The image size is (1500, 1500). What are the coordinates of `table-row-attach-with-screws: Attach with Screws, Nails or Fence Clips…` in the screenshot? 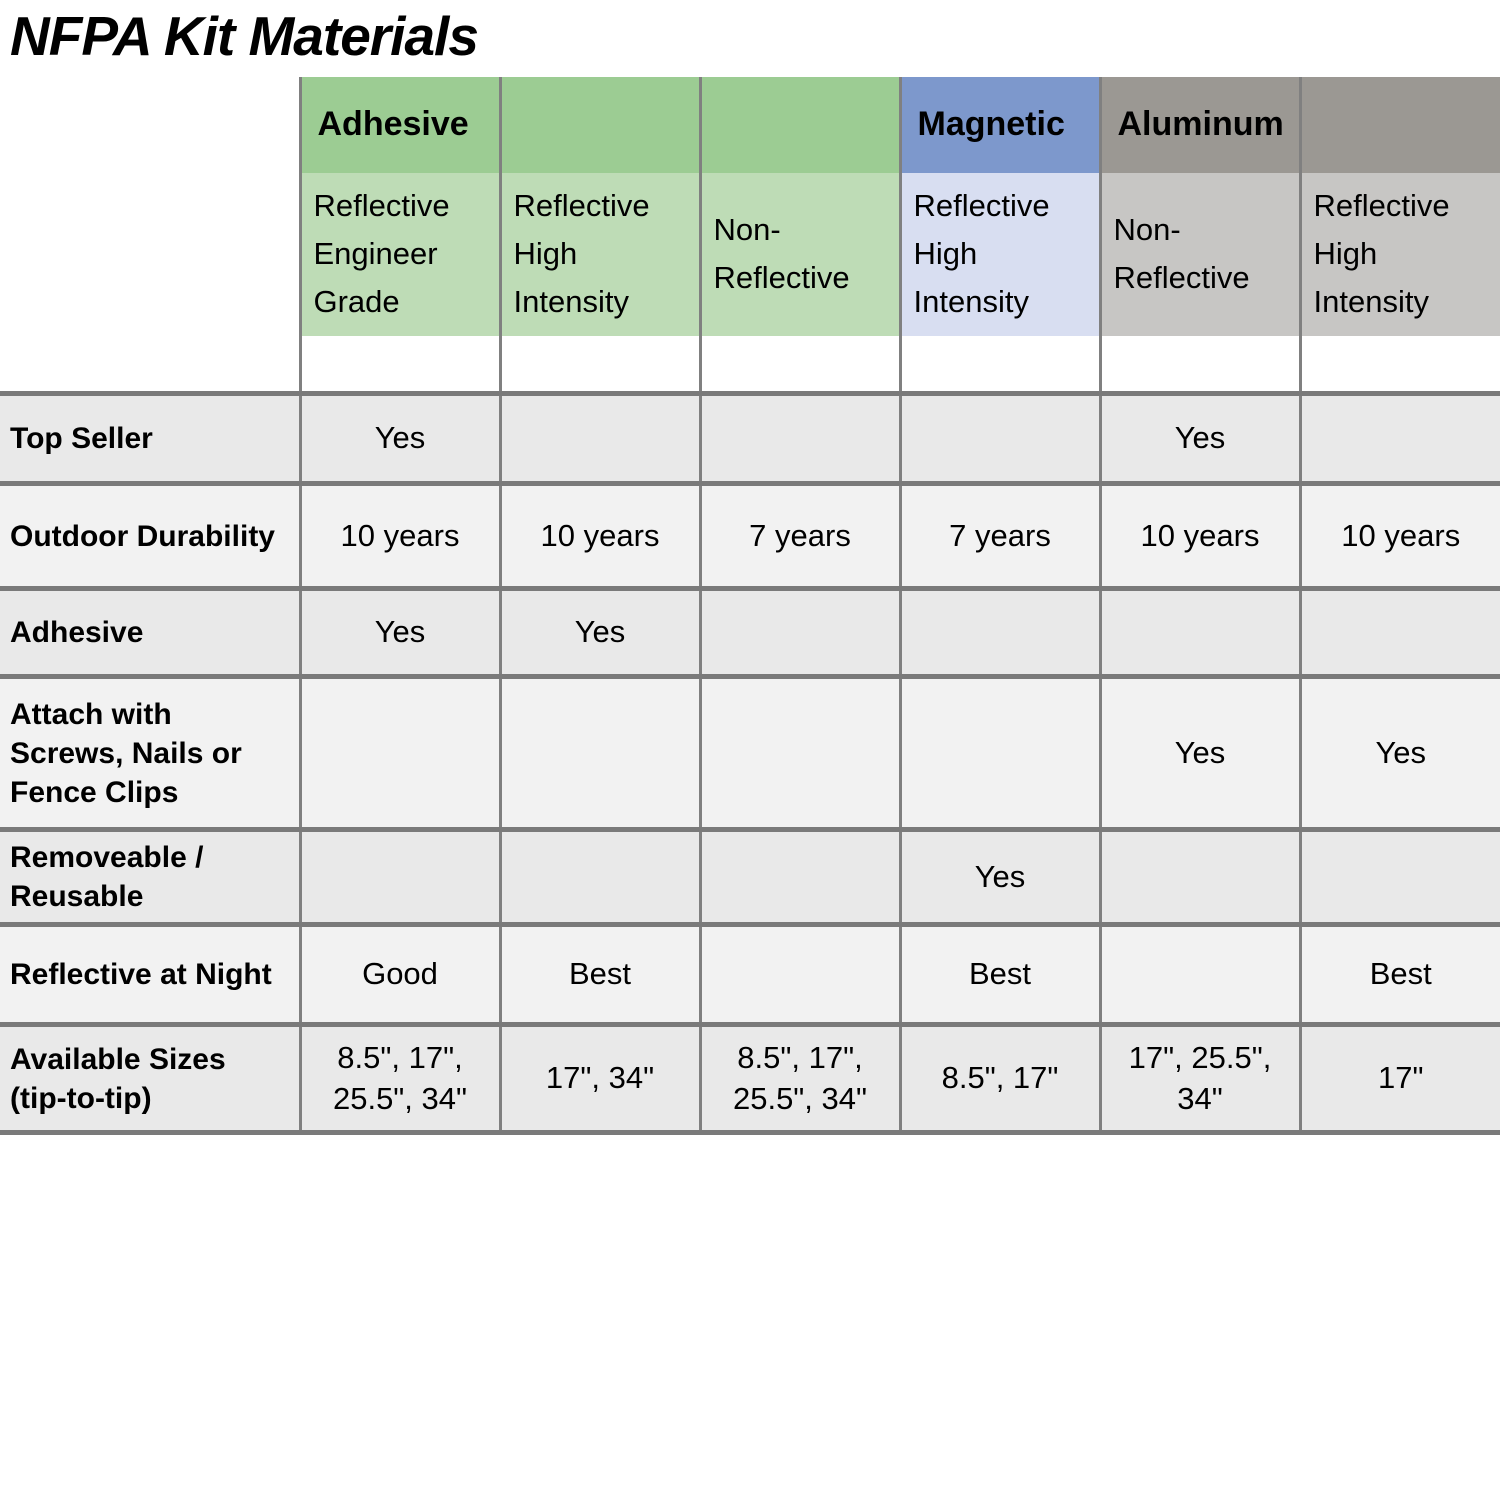 It's located at (750, 752).